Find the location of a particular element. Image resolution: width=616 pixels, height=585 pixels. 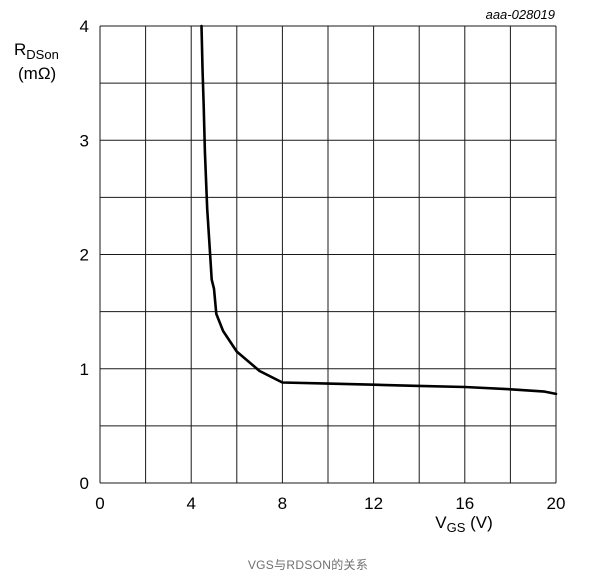

x-tick-label: 20 is located at coordinates (556, 503).